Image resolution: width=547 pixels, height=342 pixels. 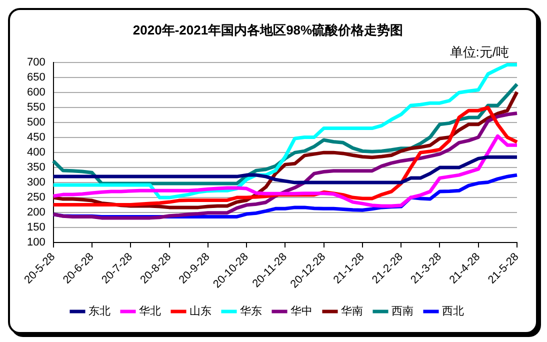 What do you see at coordinates (36, 168) in the screenshot?
I see `y-tick-label: 350` at bounding box center [36, 168].